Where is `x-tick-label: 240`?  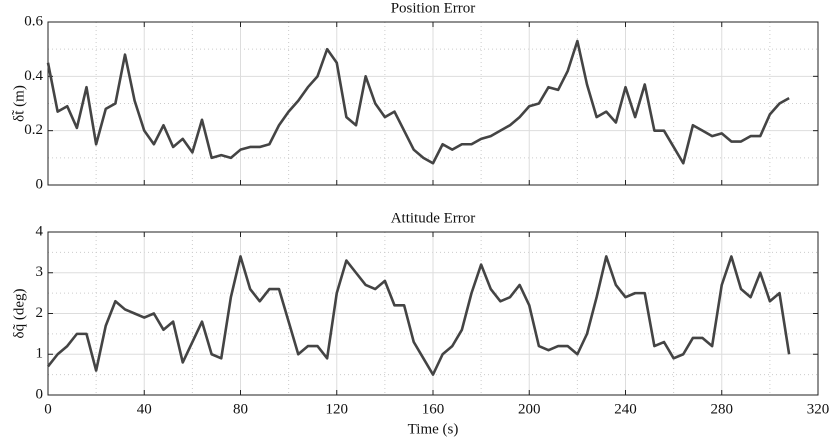 x-tick-label: 240 is located at coordinates (625, 409).